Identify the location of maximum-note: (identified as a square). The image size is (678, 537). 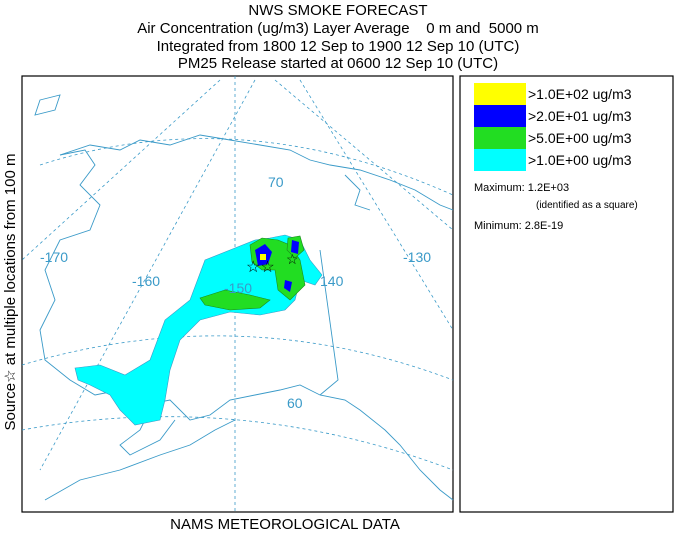
(587, 205).